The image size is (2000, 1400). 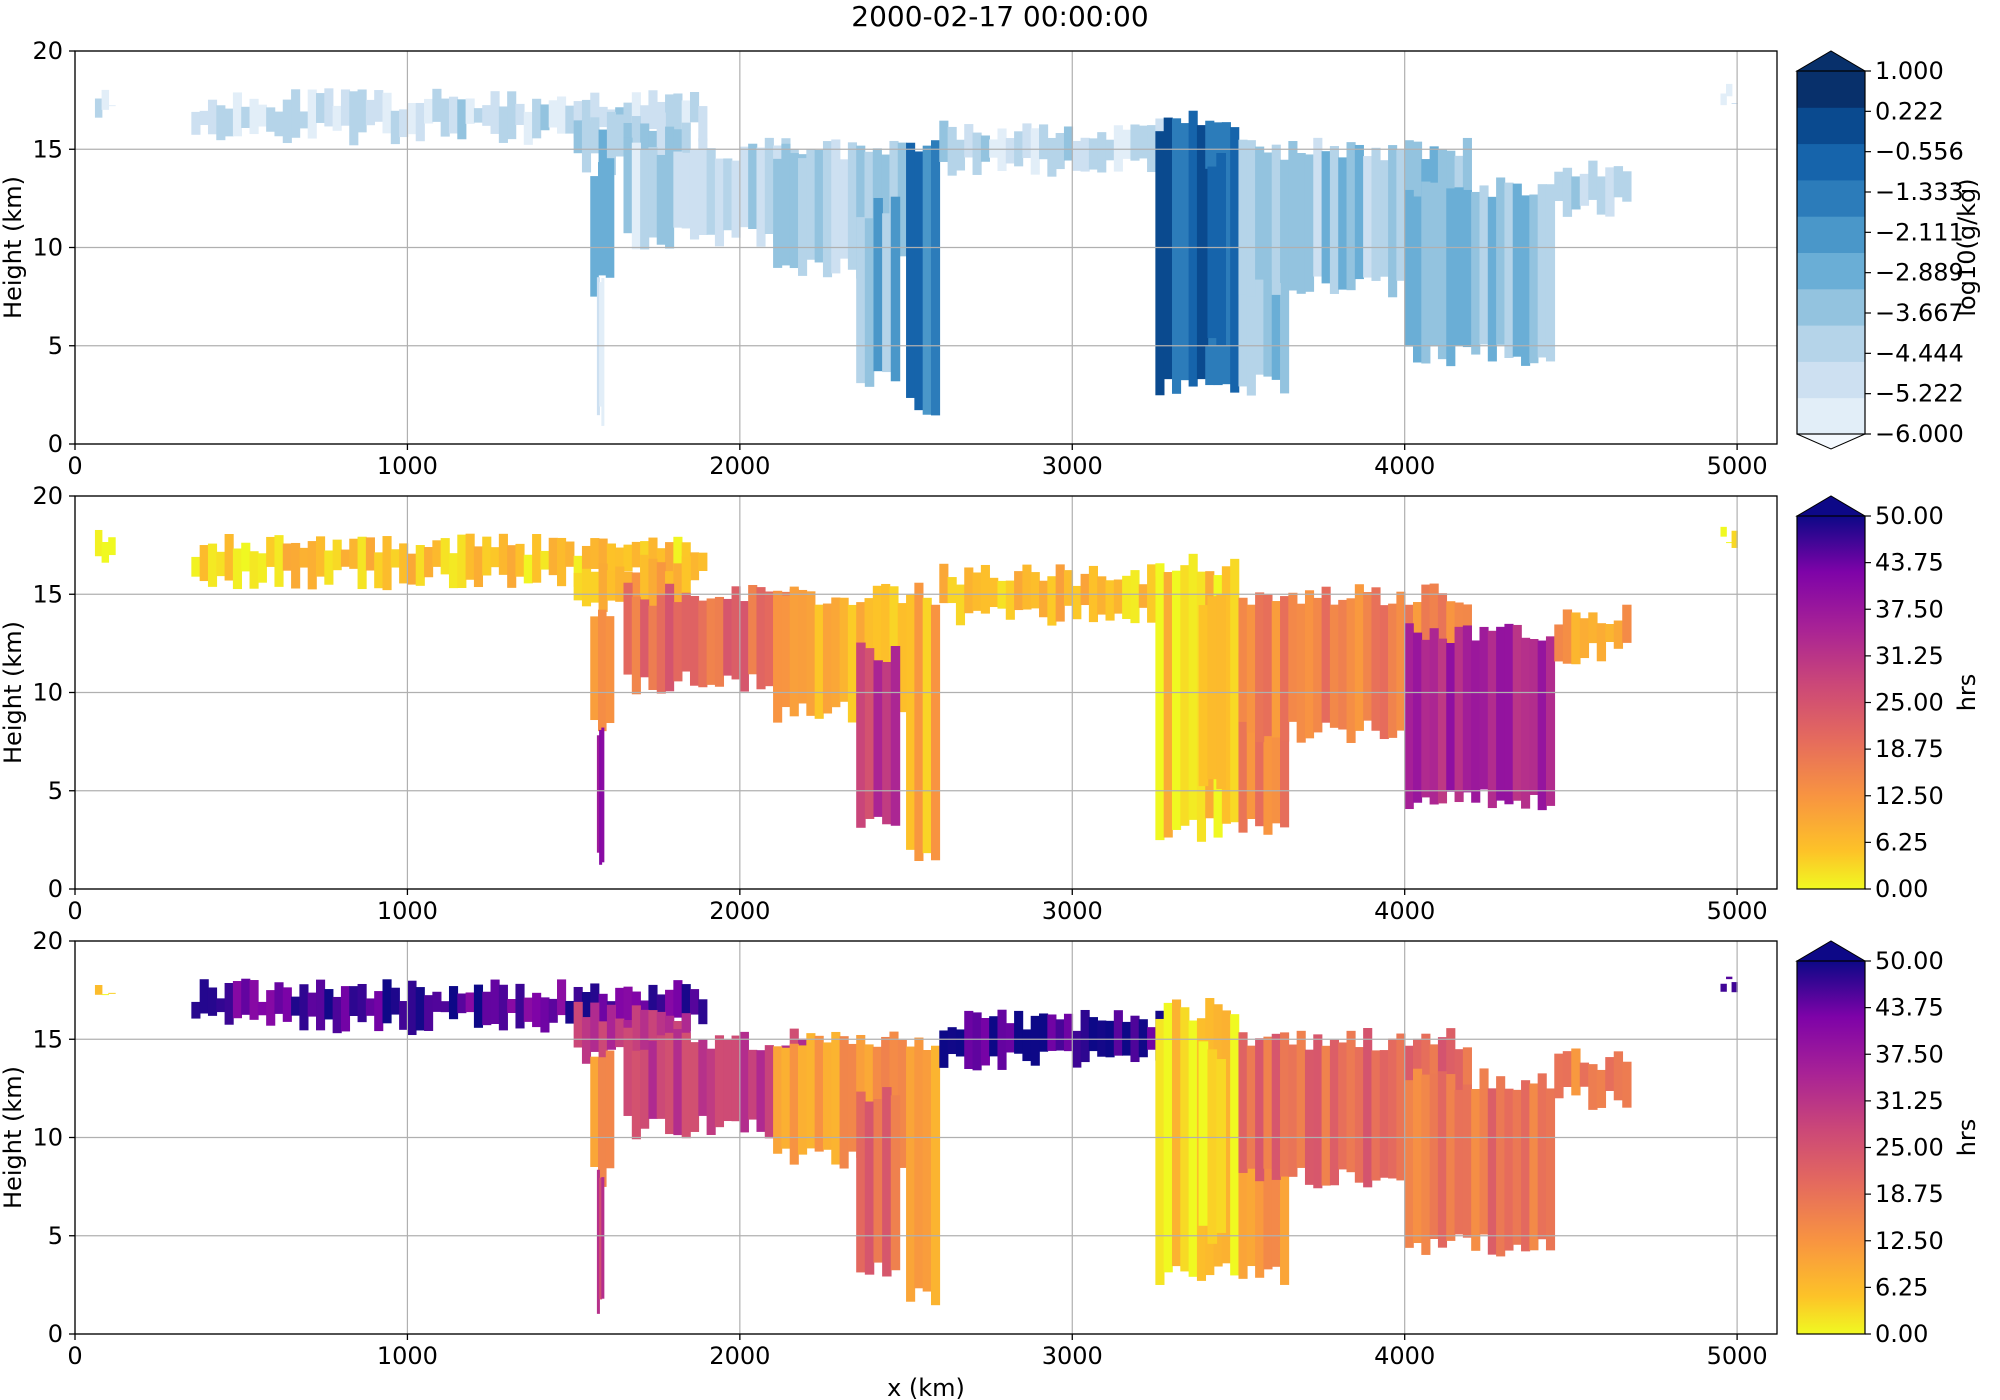 What do you see at coordinates (55, 346) in the screenshot?
I see `y-tick-label: 5` at bounding box center [55, 346].